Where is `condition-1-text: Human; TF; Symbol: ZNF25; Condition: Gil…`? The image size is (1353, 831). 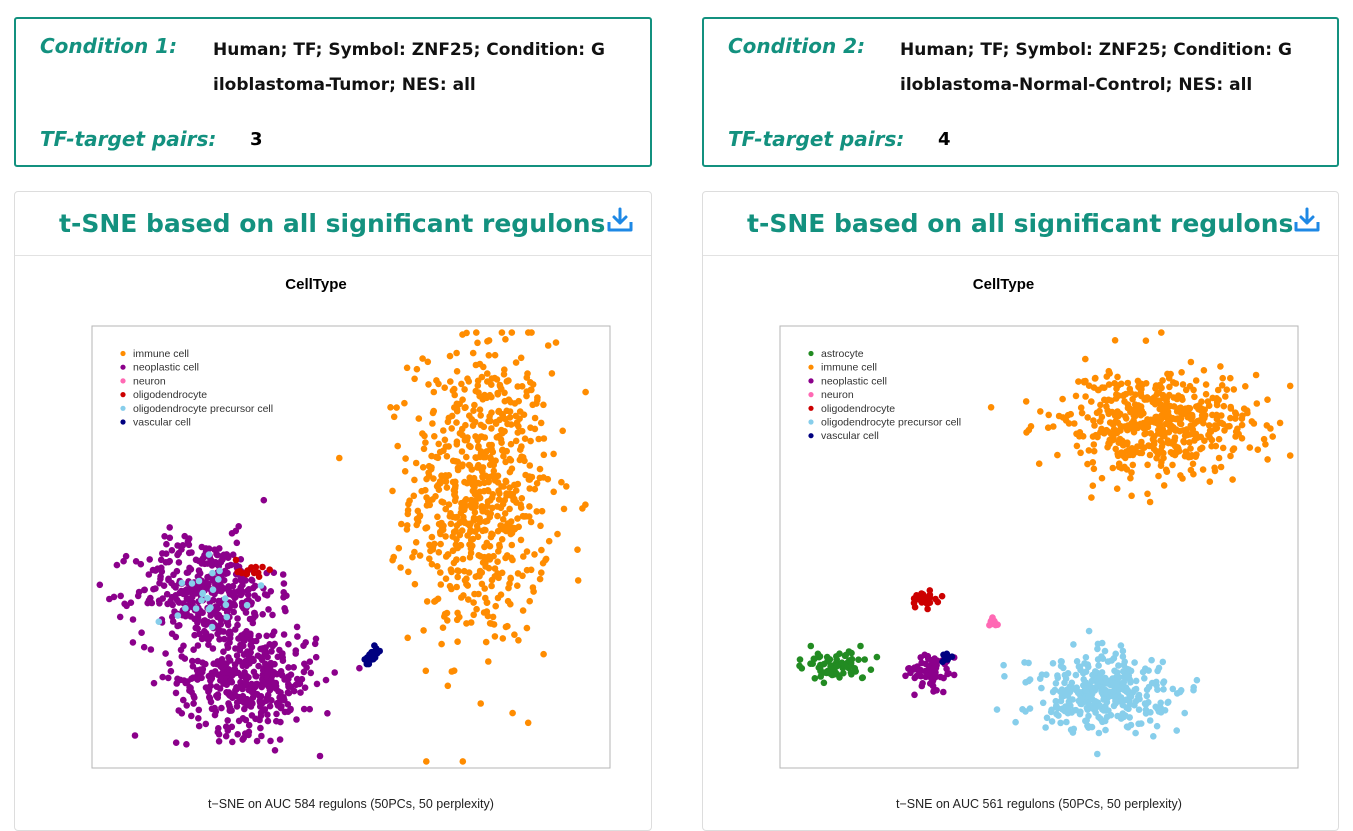
condition-1-text: Human; TF; Symbol: ZNF25; Condition: Gil… is located at coordinates (409, 67).